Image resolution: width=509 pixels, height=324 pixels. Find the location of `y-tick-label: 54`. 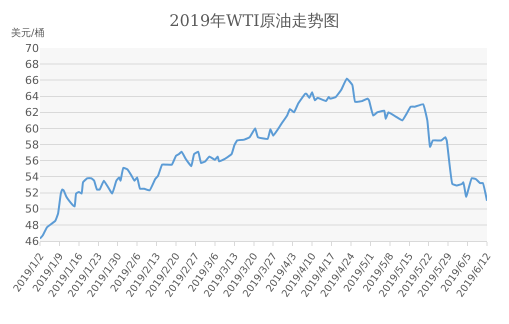

y-tick-label: 54 is located at coordinates (32, 177).